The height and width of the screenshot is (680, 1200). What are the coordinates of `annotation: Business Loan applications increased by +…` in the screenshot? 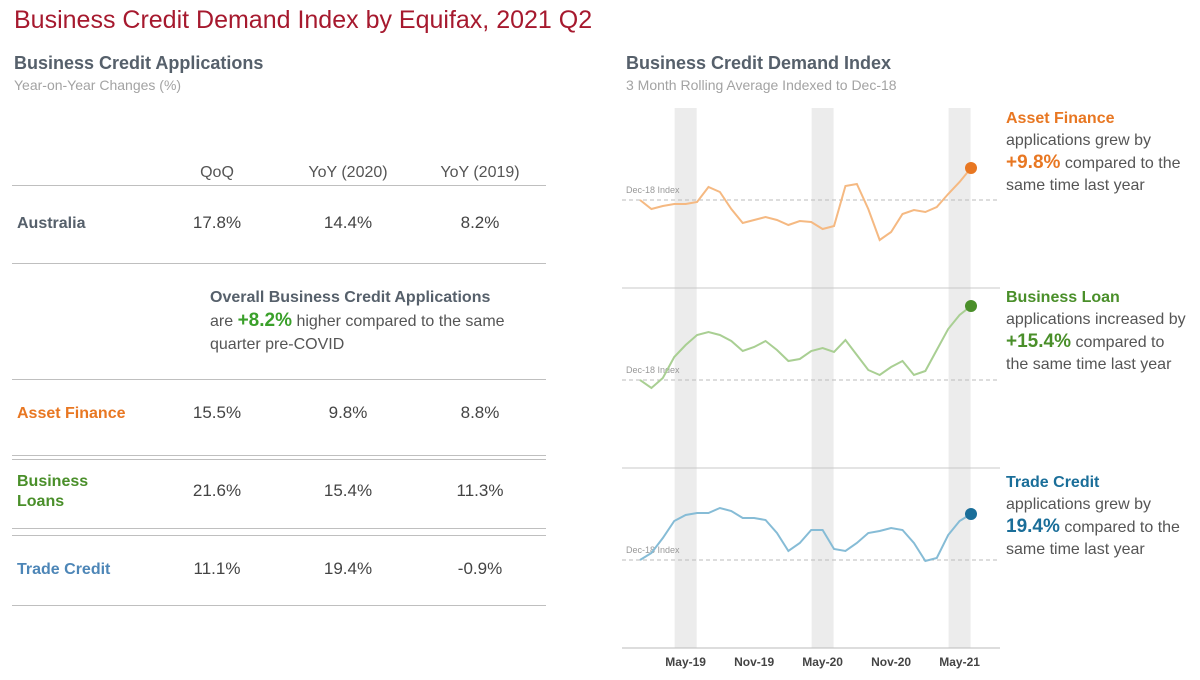 It's located at (1098, 331).